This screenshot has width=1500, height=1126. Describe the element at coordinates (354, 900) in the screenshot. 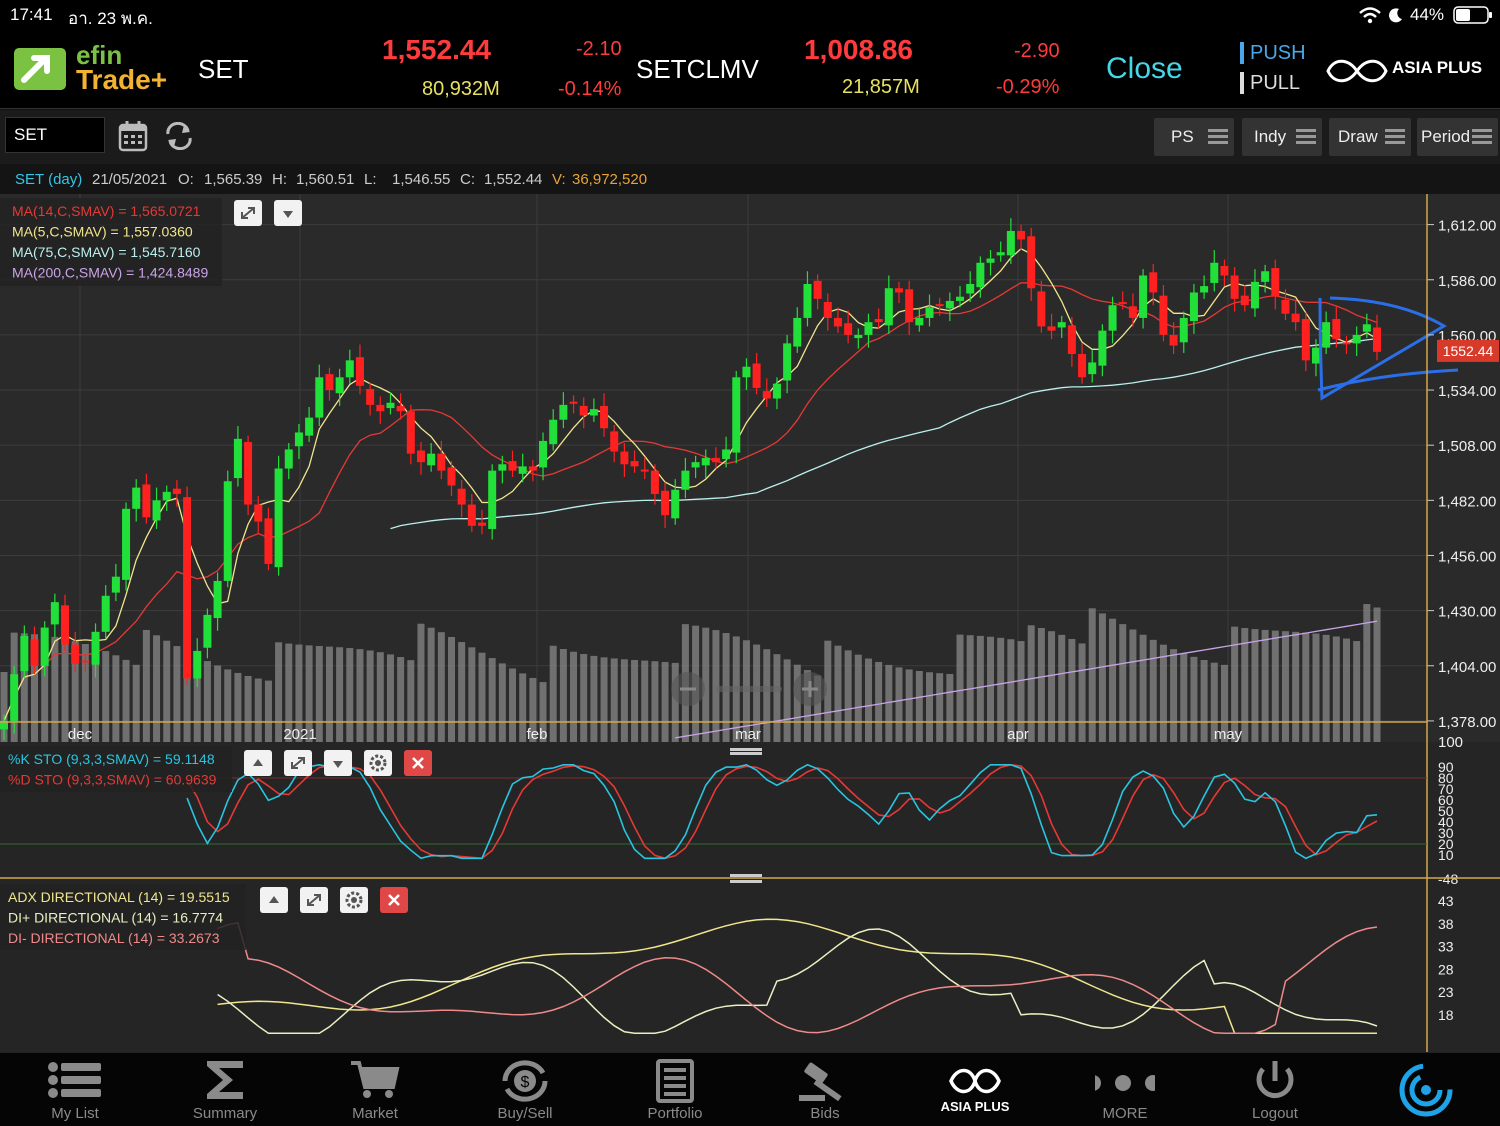

I see `adx-settings-button` at that location.